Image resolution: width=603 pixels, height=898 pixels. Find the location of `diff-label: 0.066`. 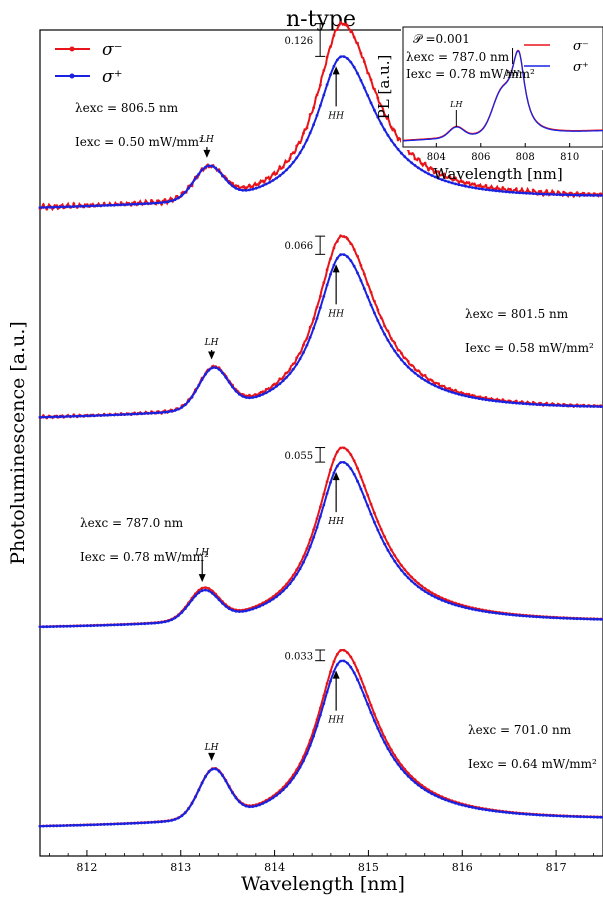

diff-label: 0.066 is located at coordinates (299, 246).